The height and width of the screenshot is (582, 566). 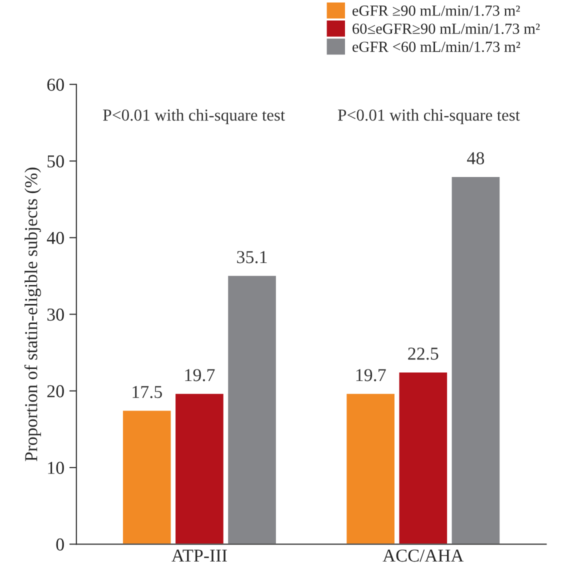 What do you see at coordinates (436, 47) in the screenshot?
I see `legend-label: eGFR <60 mL/min/1.73 m²` at bounding box center [436, 47].